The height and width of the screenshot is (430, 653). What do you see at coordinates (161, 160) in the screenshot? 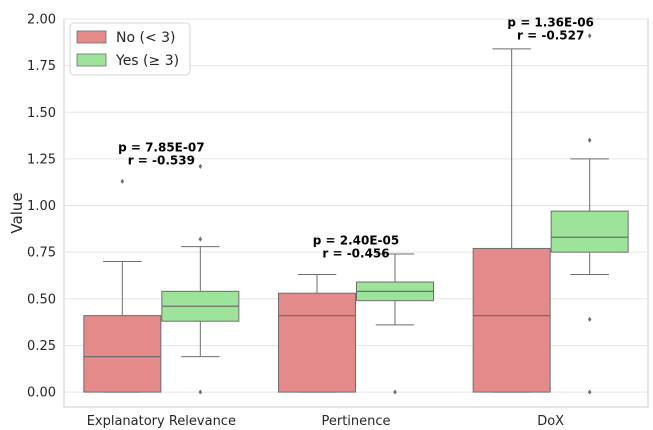
I see `significance-annotation: r = -0.539` at bounding box center [161, 160].